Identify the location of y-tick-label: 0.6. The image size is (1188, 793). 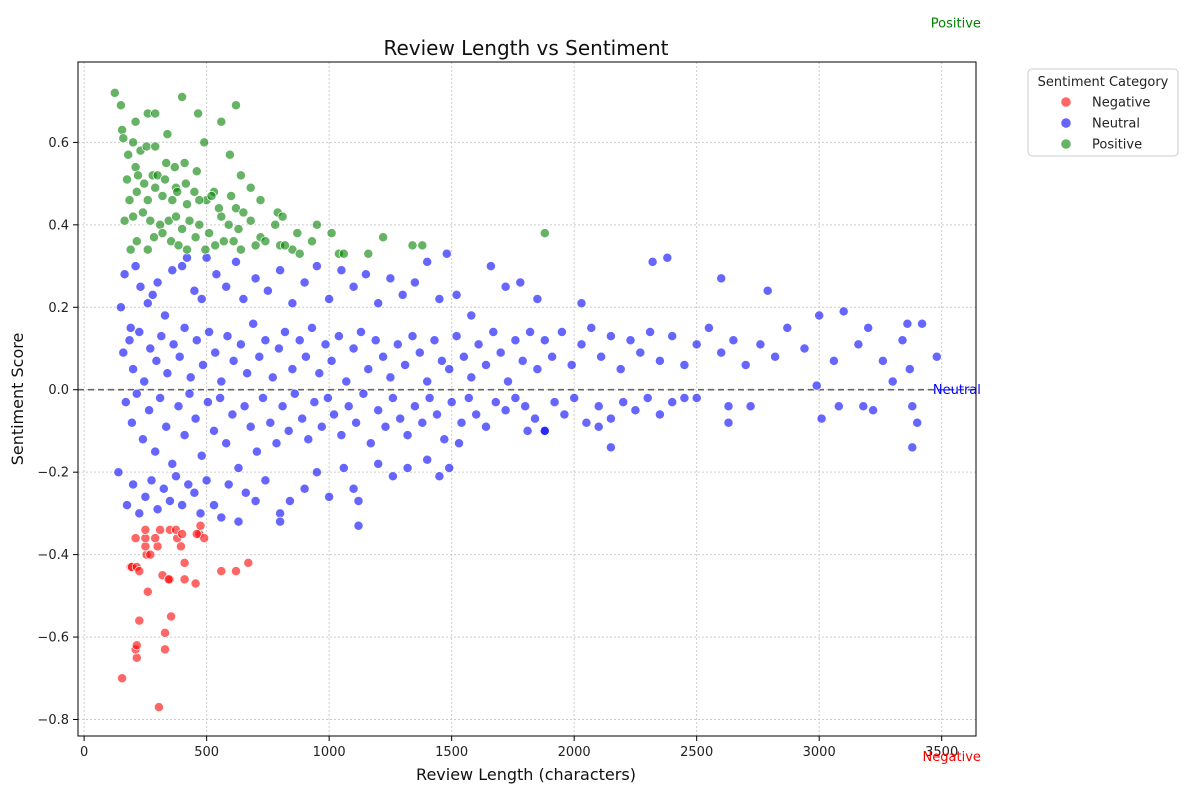
(58, 143).